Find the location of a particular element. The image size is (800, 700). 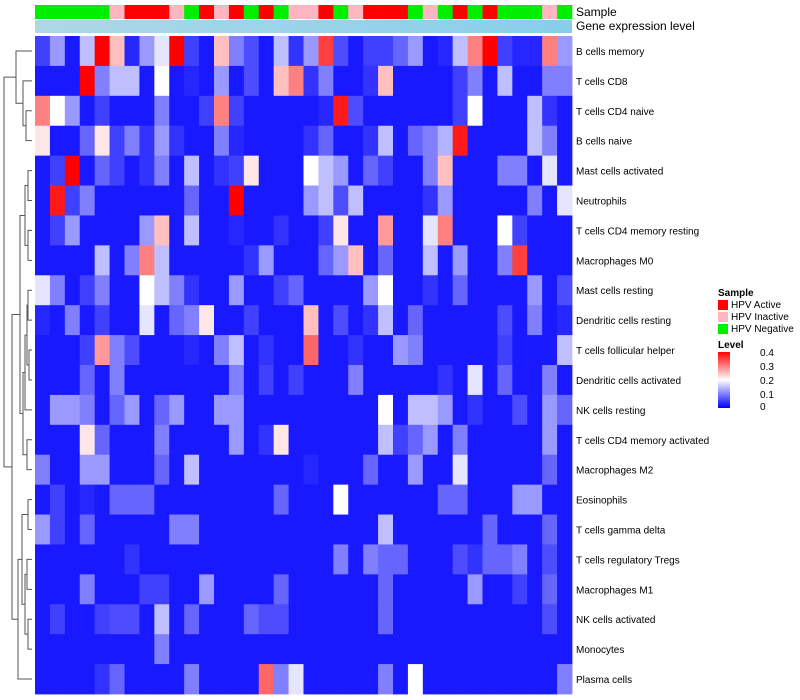

row-label: Eosinophils is located at coordinates (601, 501).